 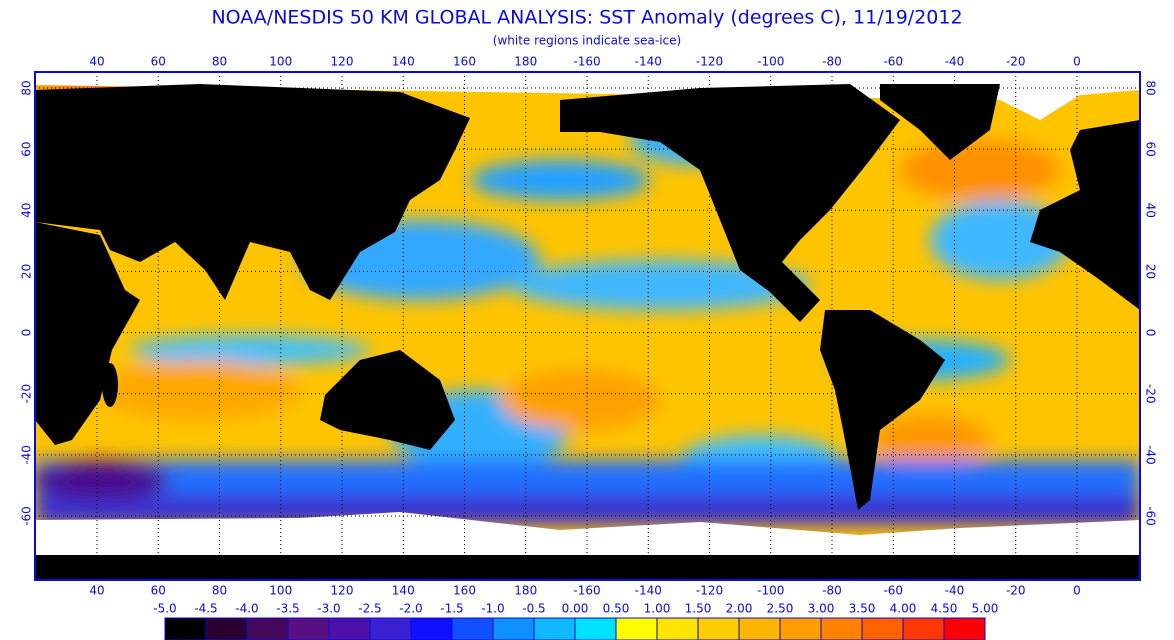 What do you see at coordinates (287, 609) in the screenshot?
I see `colorbar-label: -3.5` at bounding box center [287, 609].